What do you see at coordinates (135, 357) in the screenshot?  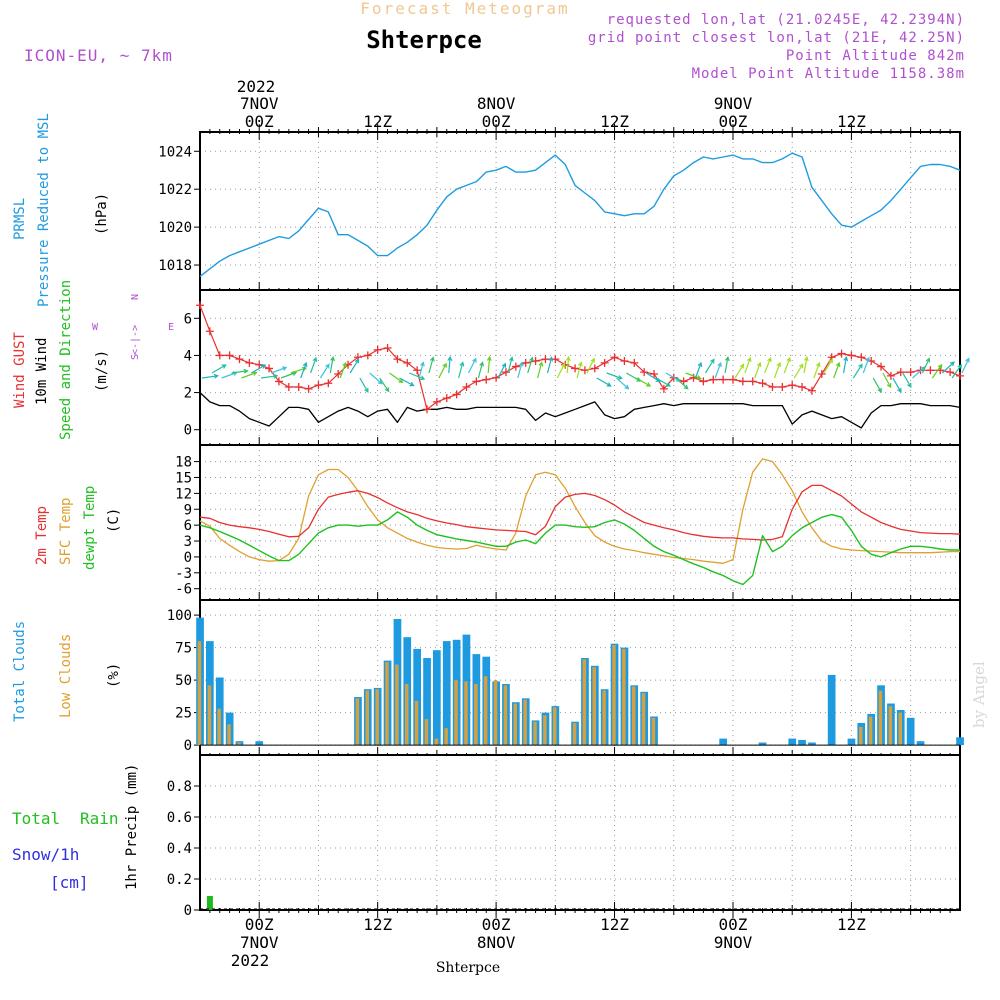 I see `compass-south: S` at bounding box center [135, 357].